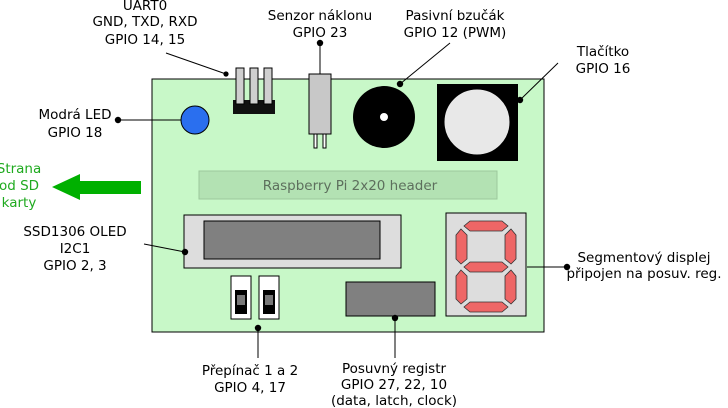  I want to click on tilt-label-line2: GPIO 23, so click(320, 33).